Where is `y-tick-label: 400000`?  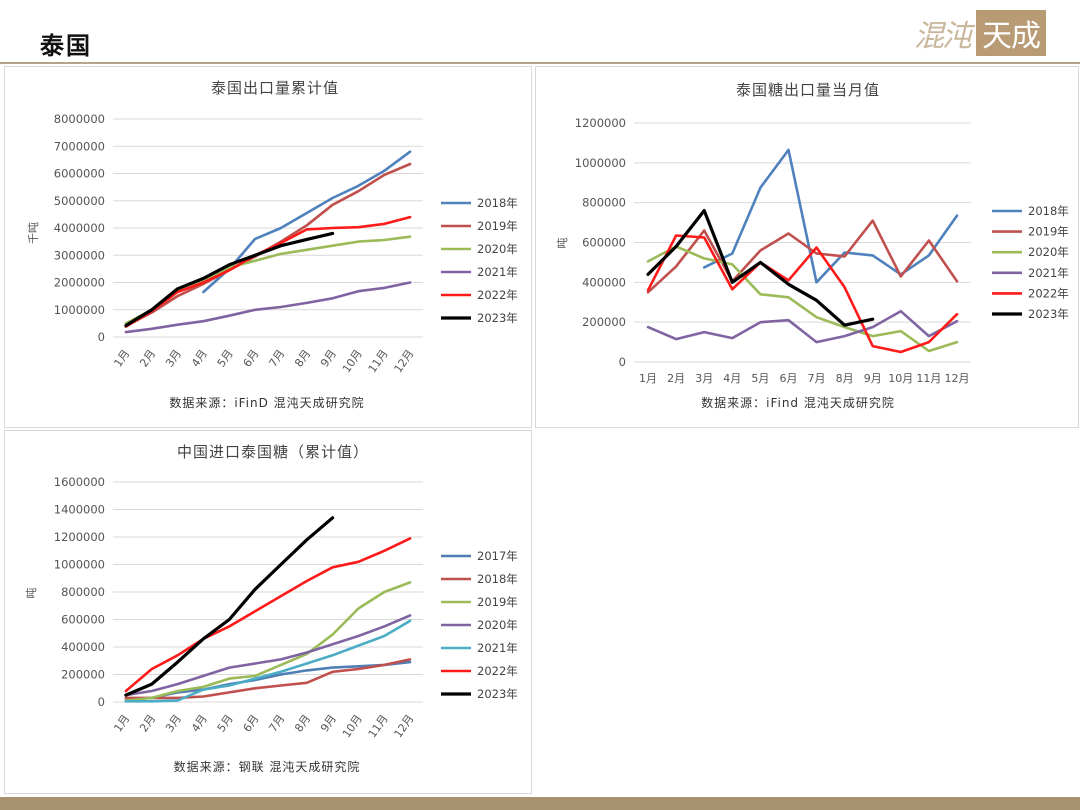 y-tick-label: 400000 is located at coordinates (83, 647).